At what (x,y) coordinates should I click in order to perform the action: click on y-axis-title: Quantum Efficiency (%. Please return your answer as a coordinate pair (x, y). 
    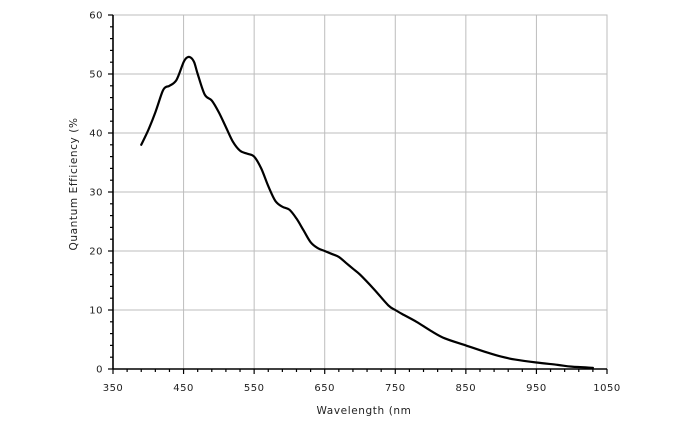
    Looking at the image, I should click on (74, 183).